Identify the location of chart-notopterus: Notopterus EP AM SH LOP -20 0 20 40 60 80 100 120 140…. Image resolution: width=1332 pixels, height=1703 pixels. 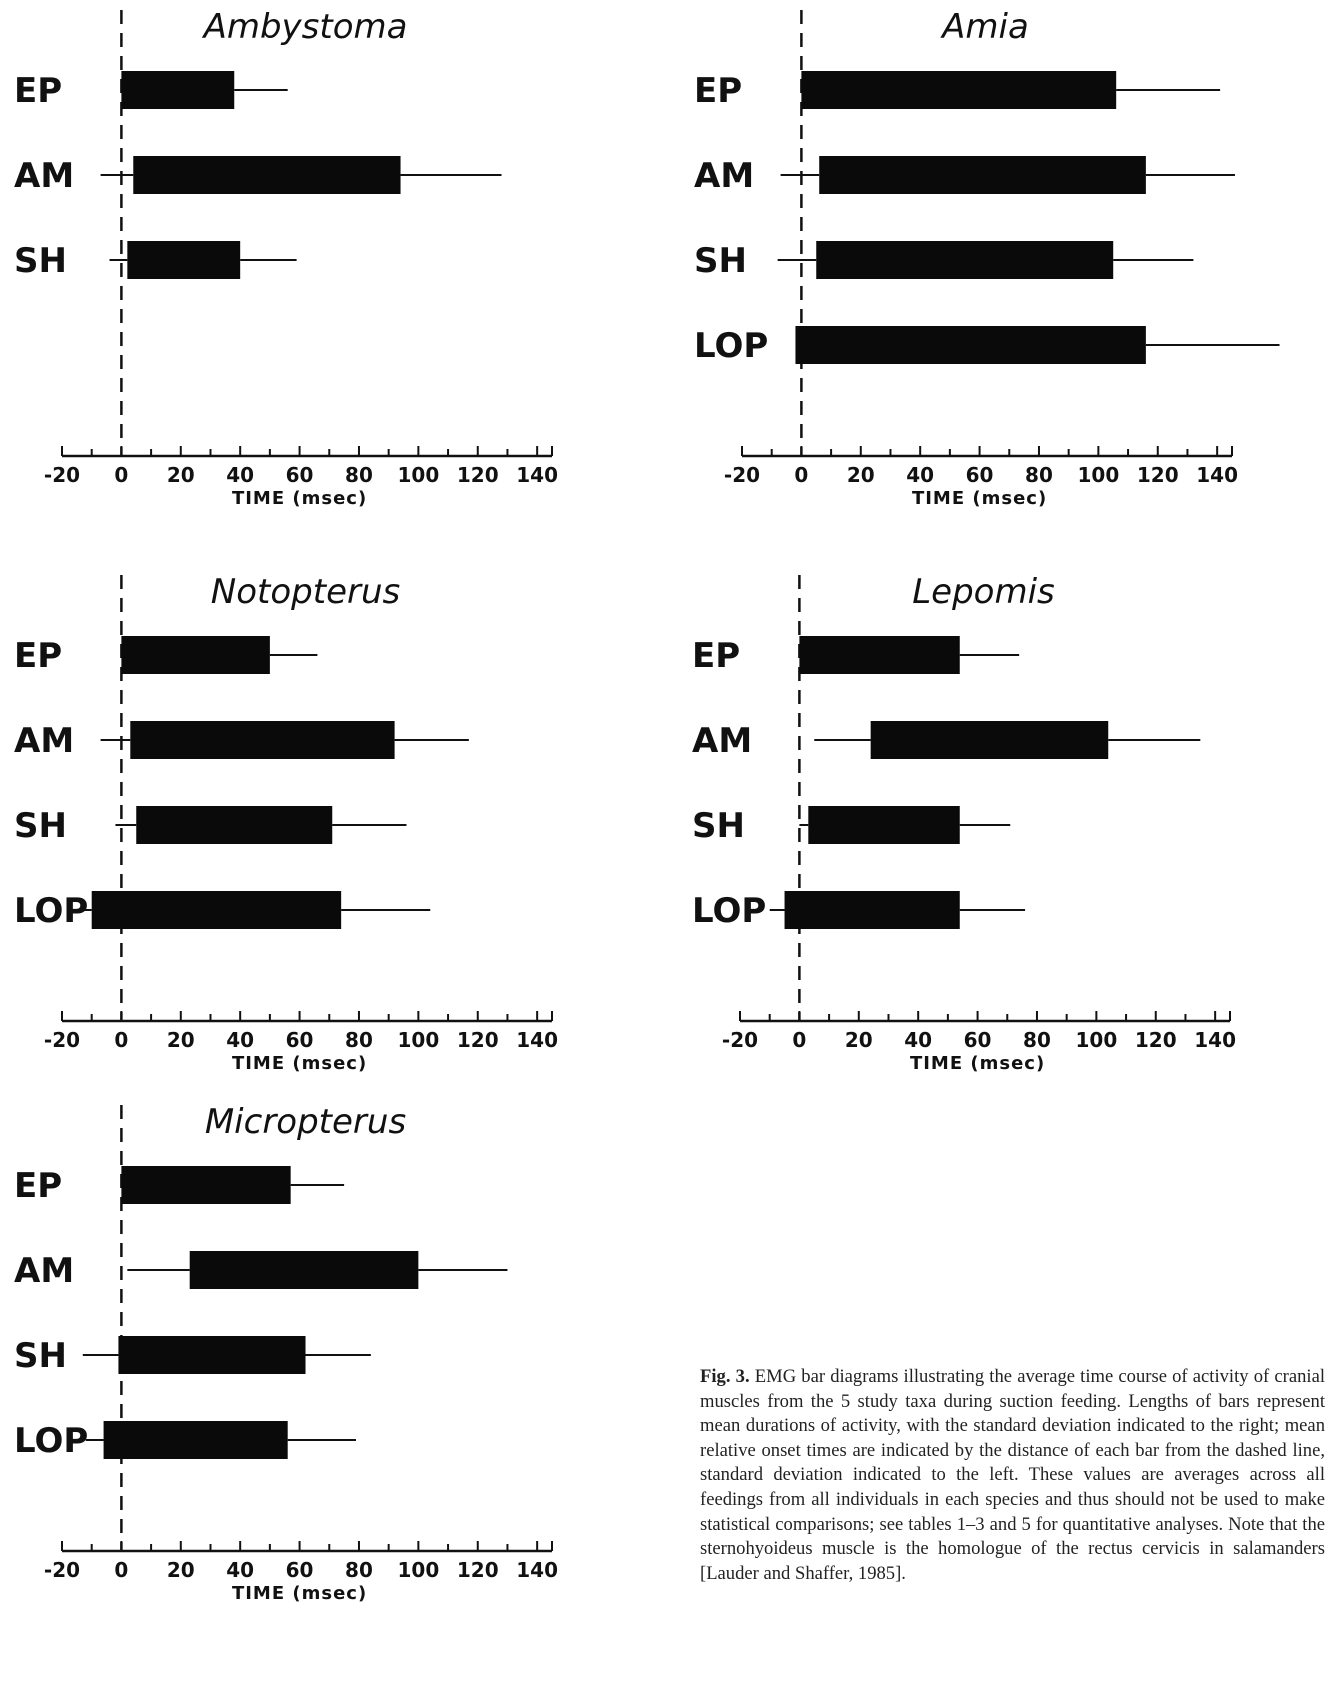
(286, 823).